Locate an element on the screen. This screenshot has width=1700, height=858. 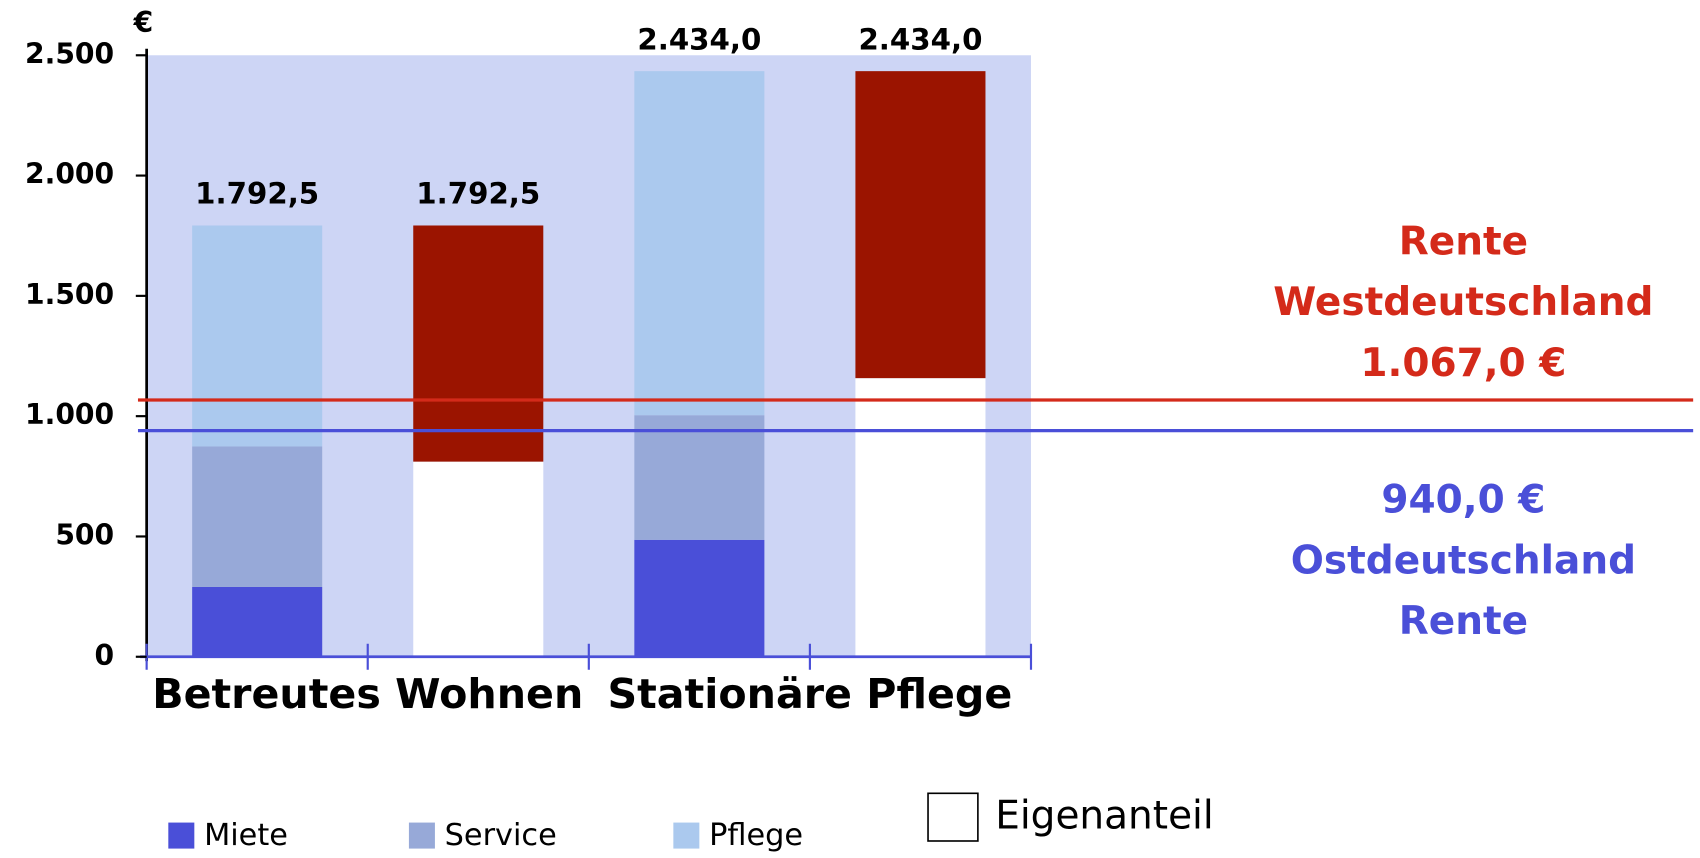
y-tick-label: 500 is located at coordinates (84, 534).